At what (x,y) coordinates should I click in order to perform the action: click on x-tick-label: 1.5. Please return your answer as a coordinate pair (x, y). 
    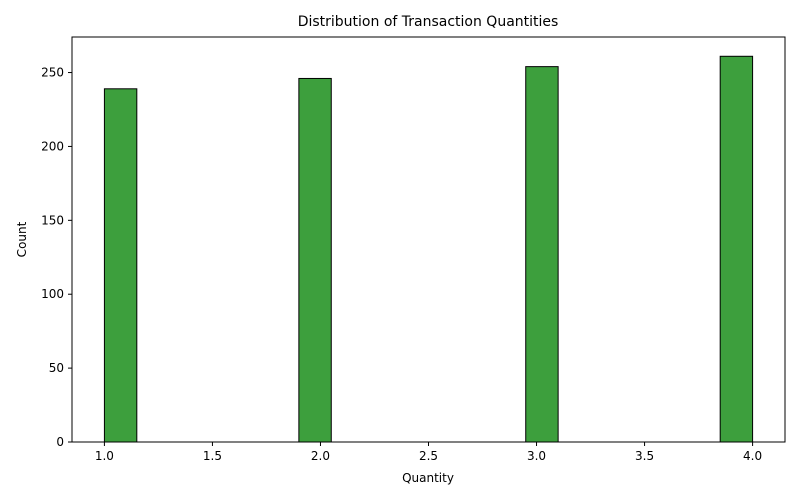
    Looking at the image, I should click on (212, 456).